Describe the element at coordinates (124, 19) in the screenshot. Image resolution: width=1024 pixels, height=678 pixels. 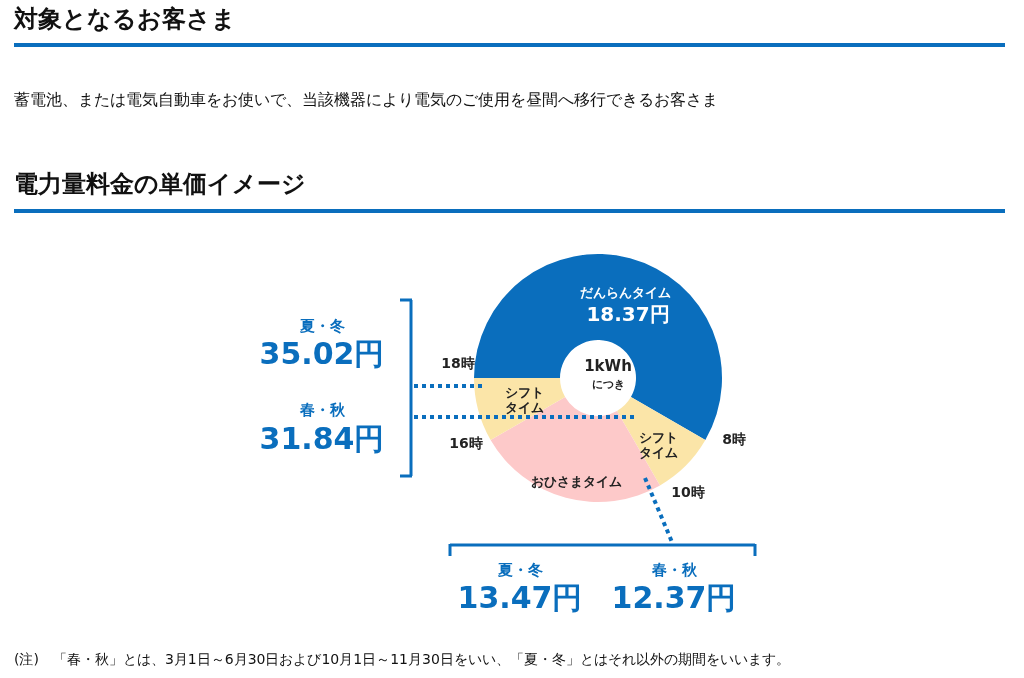
I see `text: 対象となるお客さま` at that location.